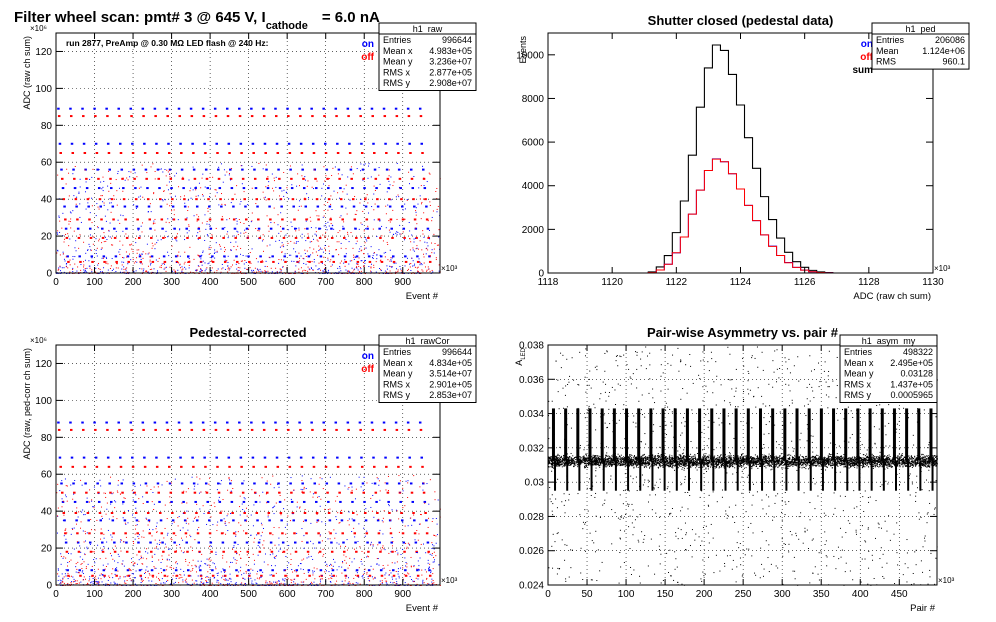 The image size is (996, 622). I want to click on tick-label-y: 80, so click(47, 438).